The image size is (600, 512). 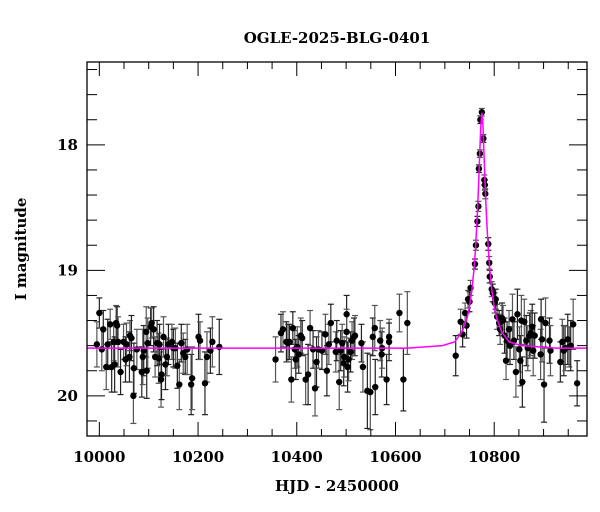 I want to click on x-tick-label: 10400, so click(x=297, y=457).